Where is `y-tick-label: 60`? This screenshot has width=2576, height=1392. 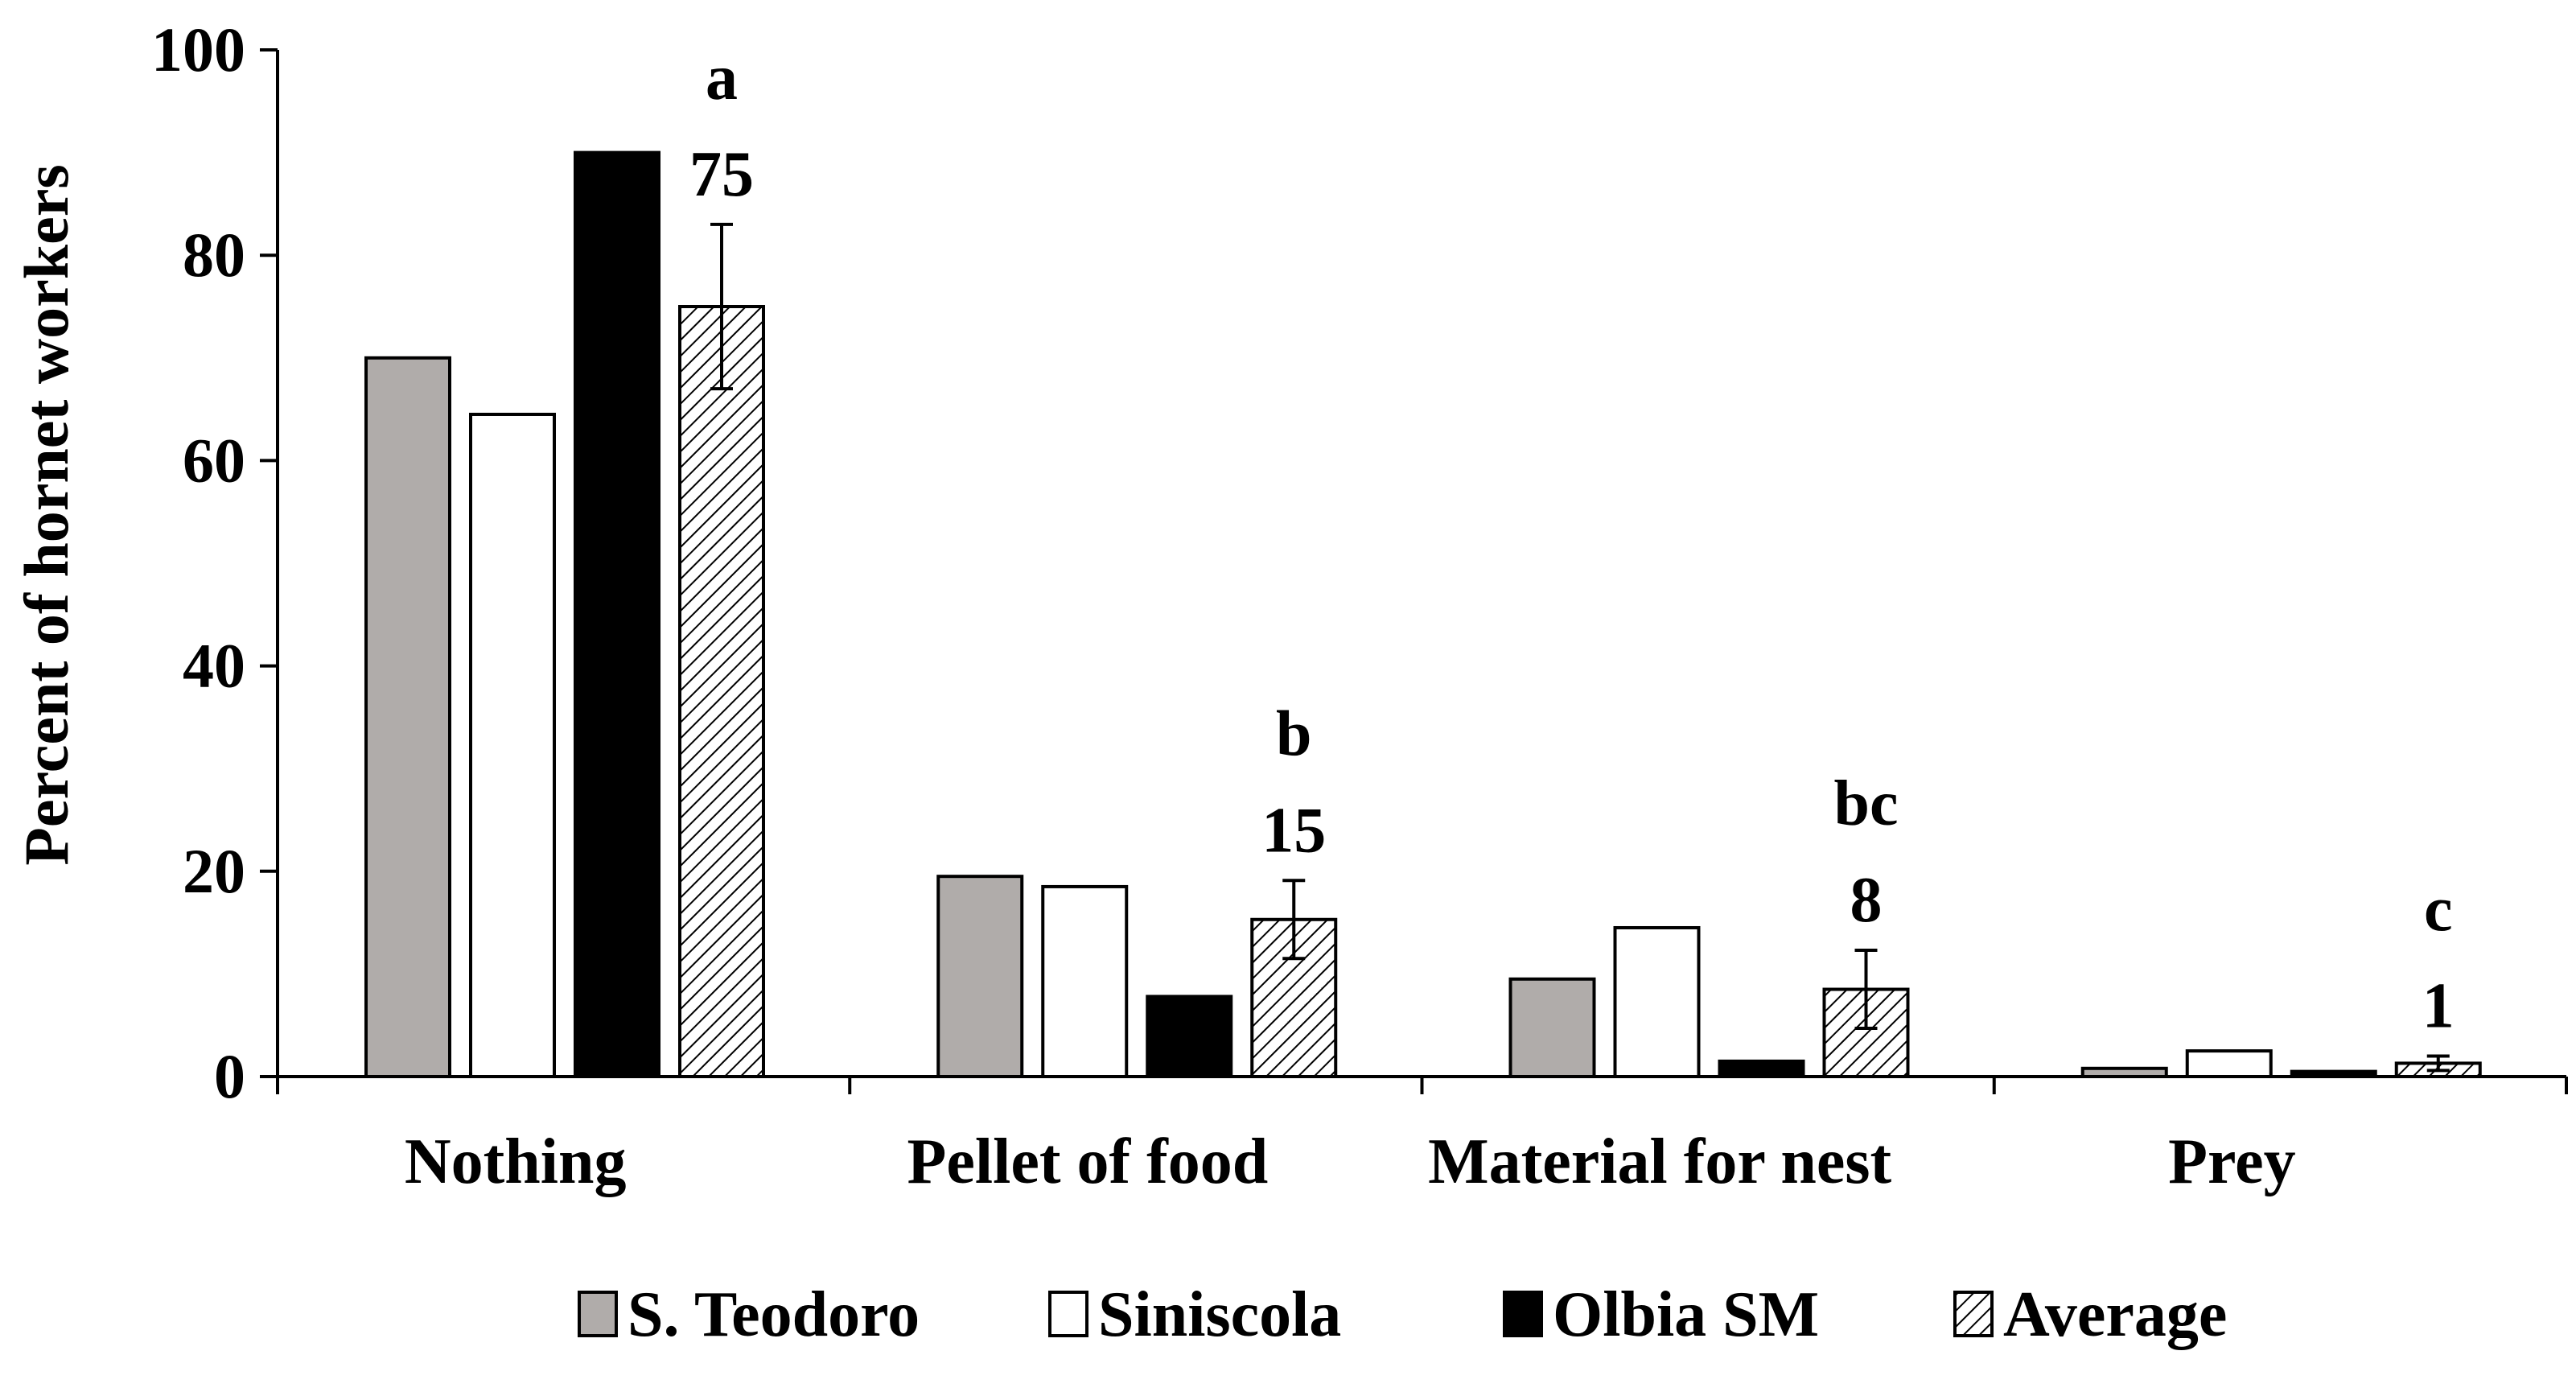
y-tick-label: 60 is located at coordinates (214, 460).